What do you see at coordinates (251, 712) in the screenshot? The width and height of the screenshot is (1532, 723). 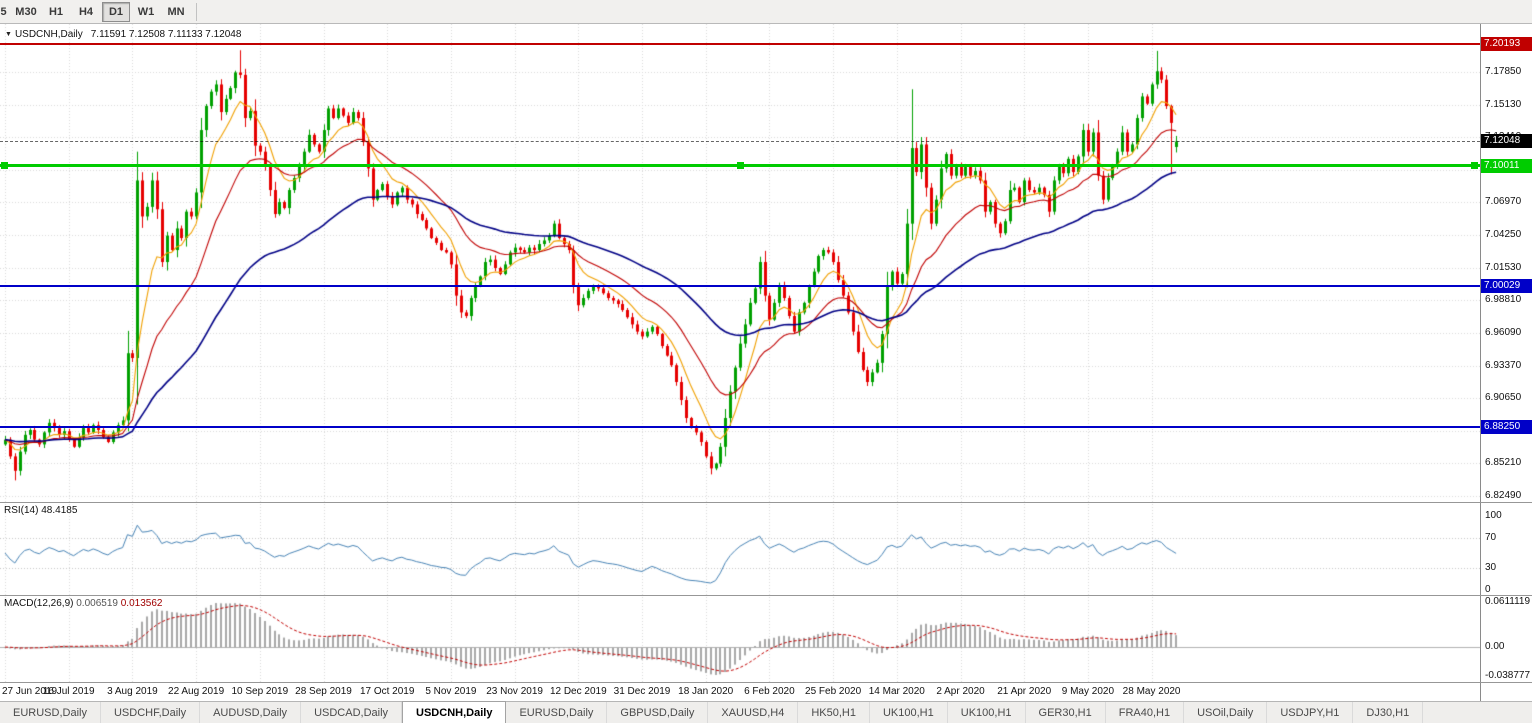 I see `tab-audusd-daily: AUDUSD,Daily` at bounding box center [251, 712].